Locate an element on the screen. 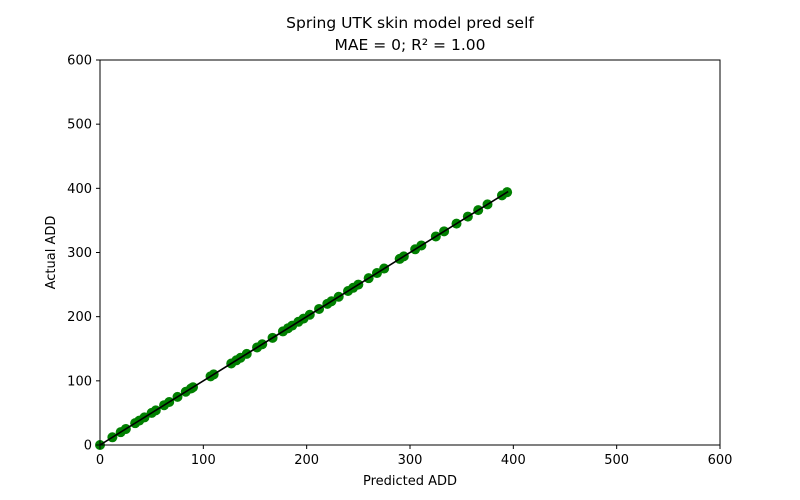  x-tick-label: 200 is located at coordinates (306, 460).